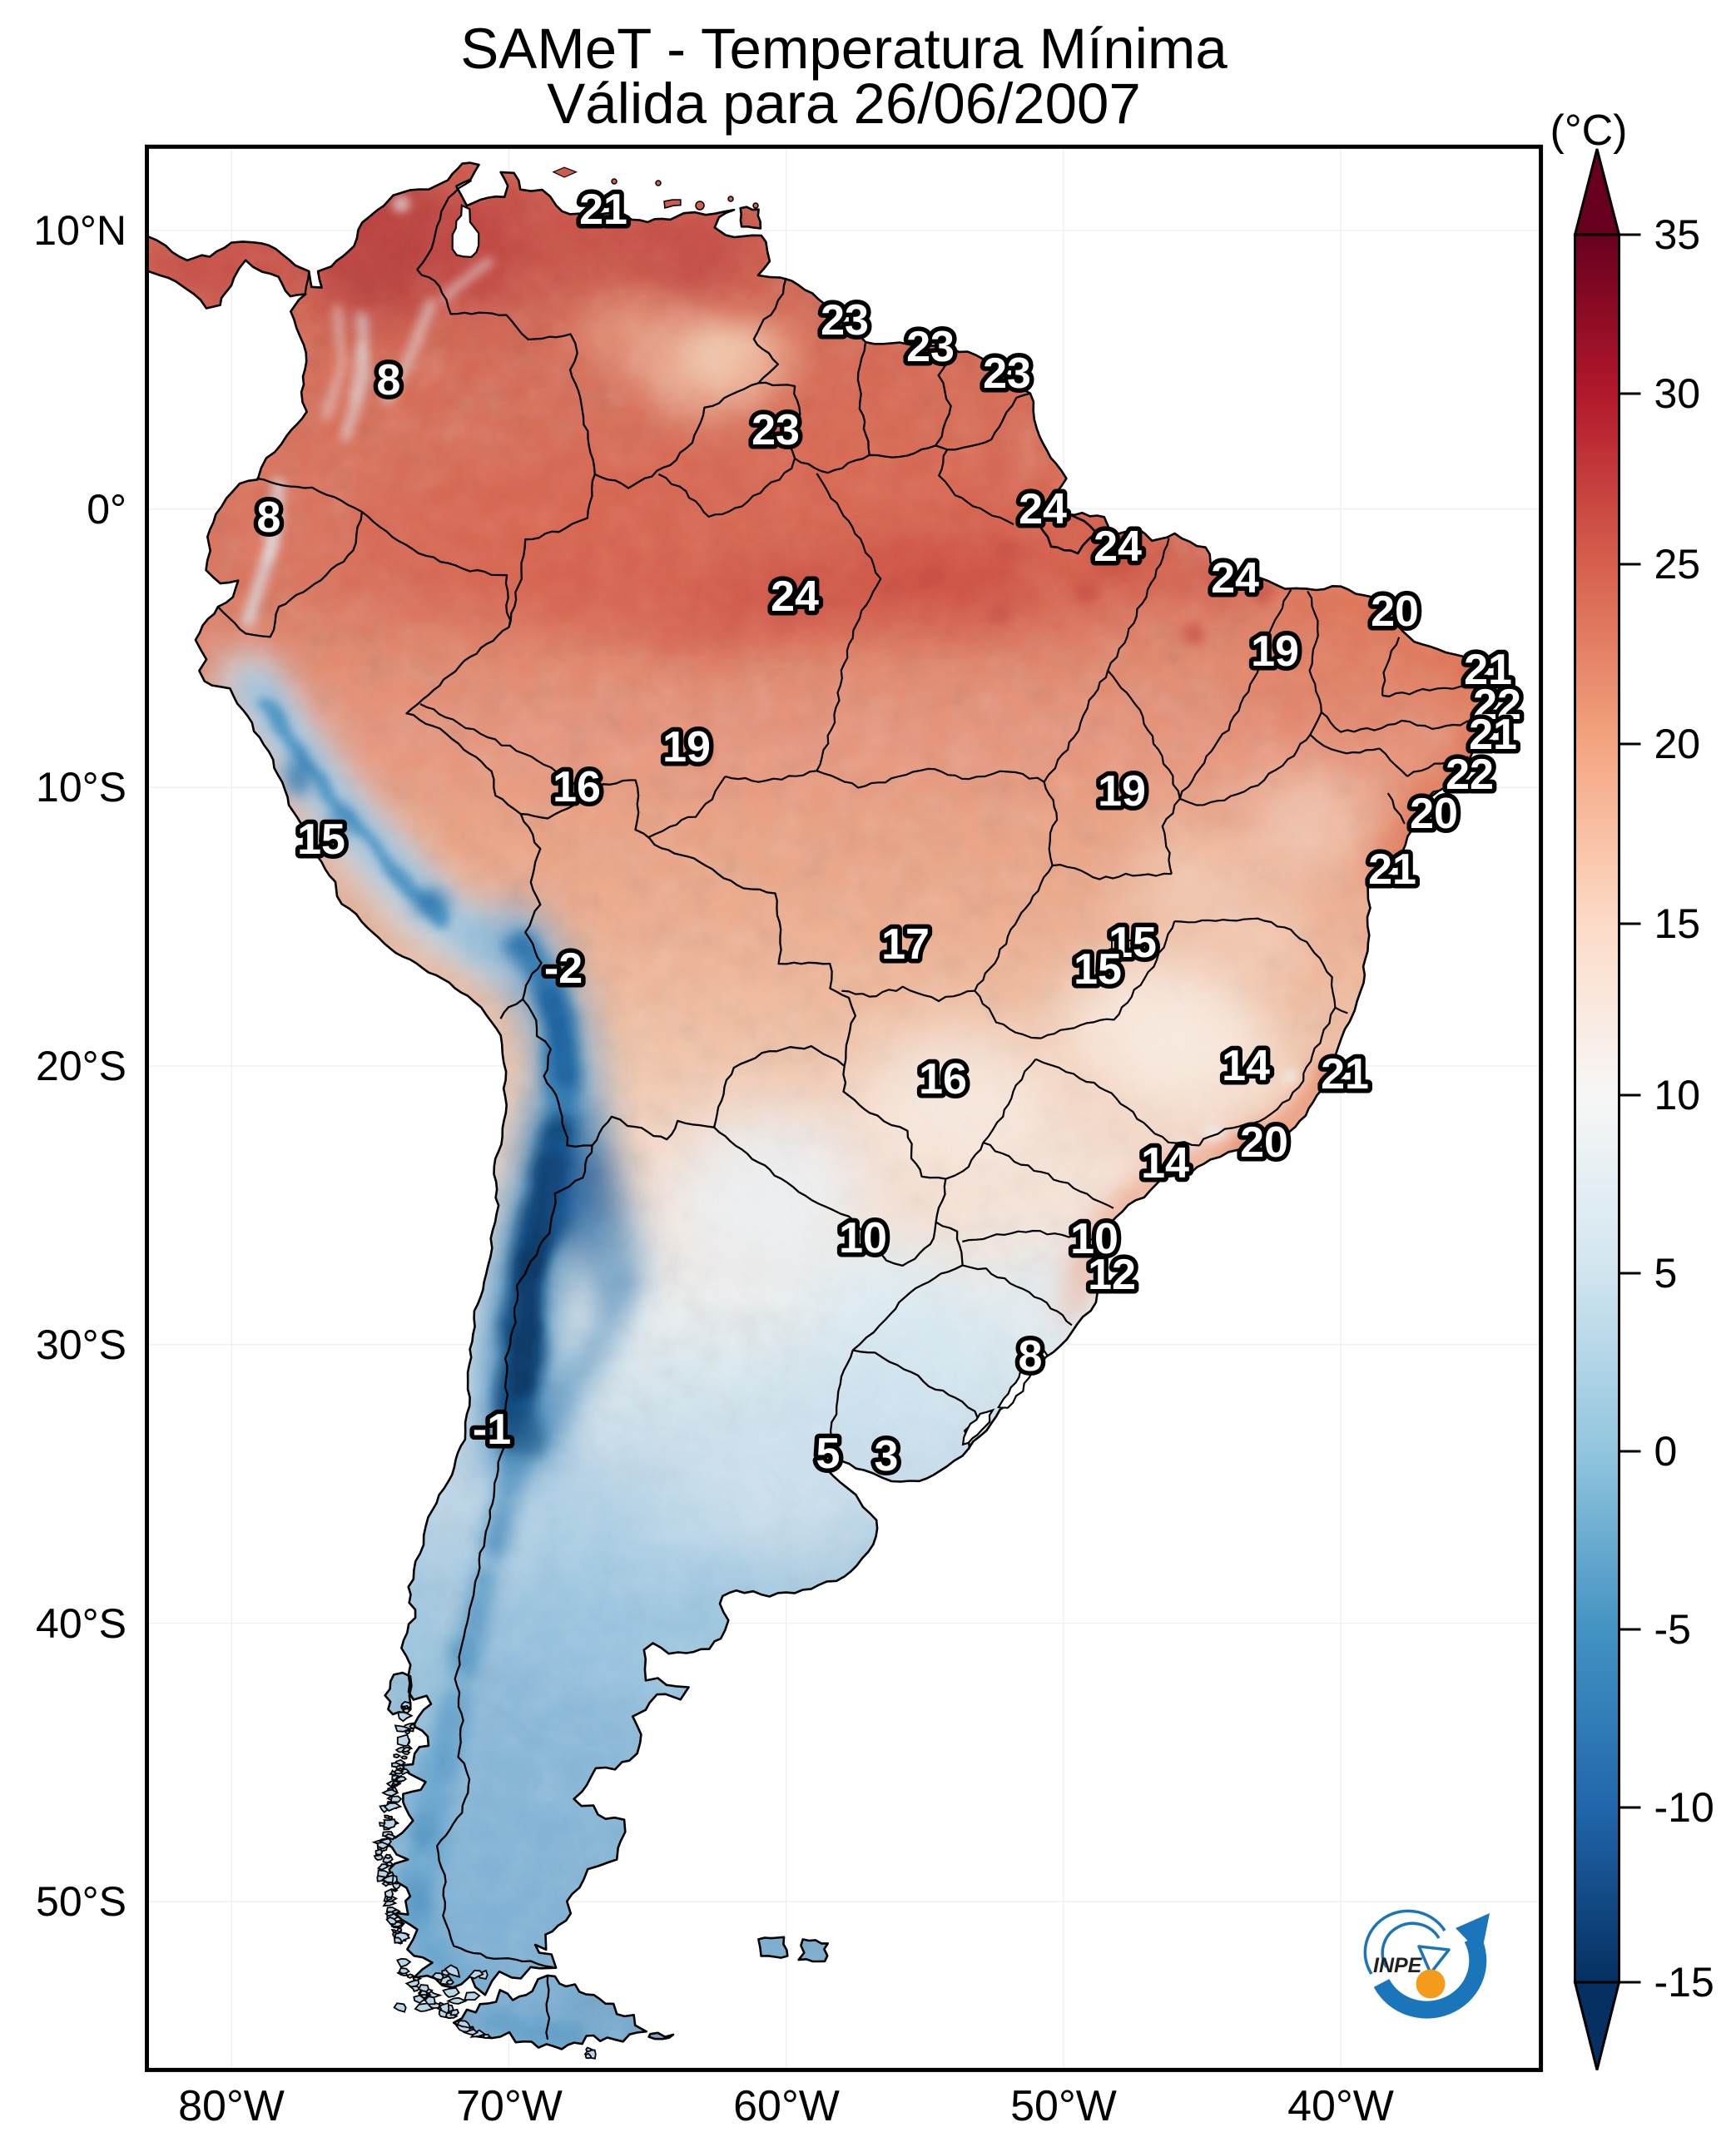 The width and height of the screenshot is (1736, 2152). I want to click on svg-text: 40°S, so click(81, 1623).